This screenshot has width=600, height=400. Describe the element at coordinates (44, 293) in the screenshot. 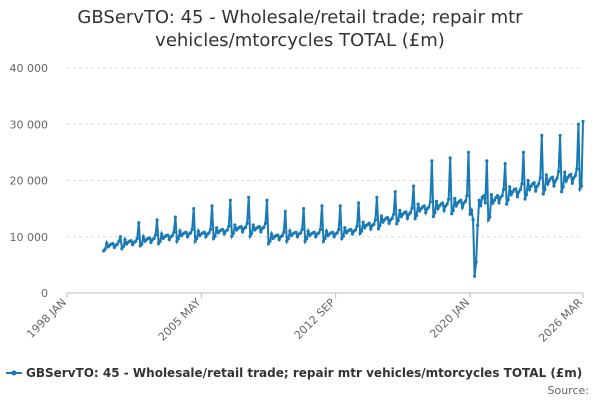

I see `y-tick-label: 0` at that location.